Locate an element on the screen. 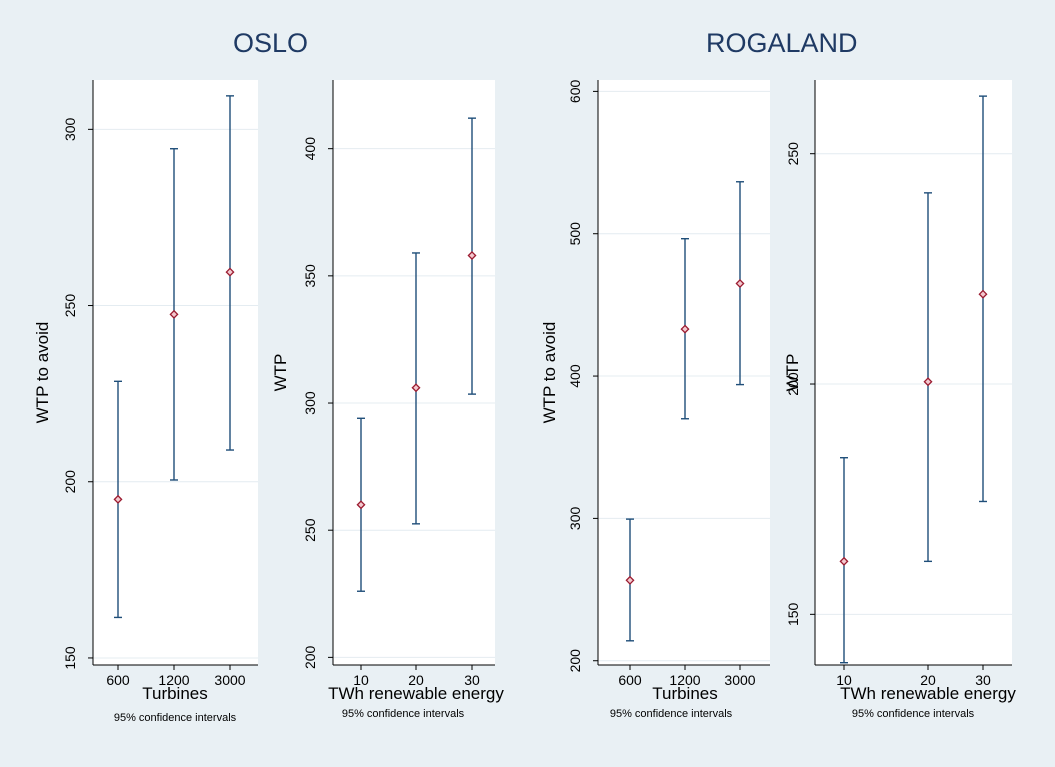  ci-note-1: 95% confidence intervals is located at coordinates (403, 714).